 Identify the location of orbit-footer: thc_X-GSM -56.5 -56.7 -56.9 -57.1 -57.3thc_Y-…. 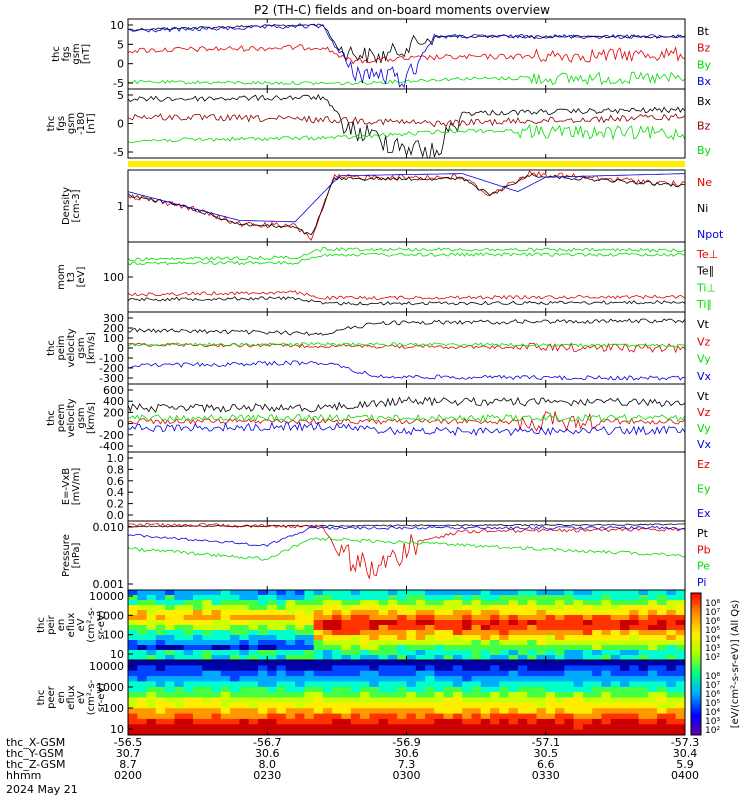
(352, 759).